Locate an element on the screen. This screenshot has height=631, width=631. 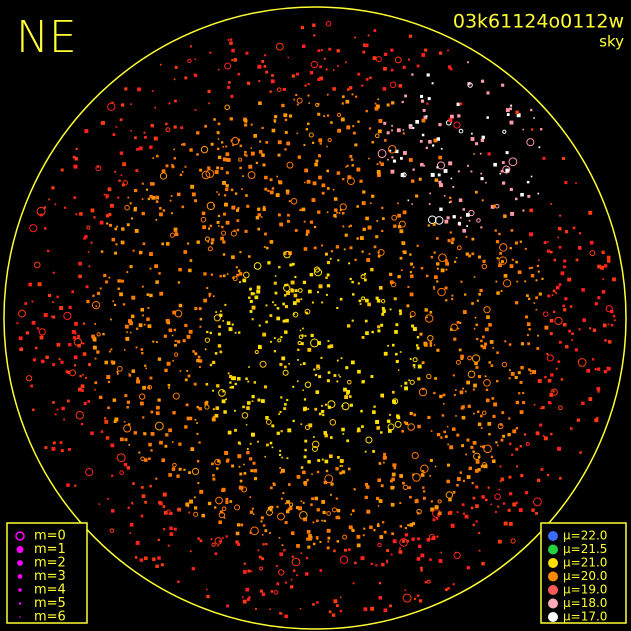
frame-id: 03k61124o0112w is located at coordinates (538, 22).